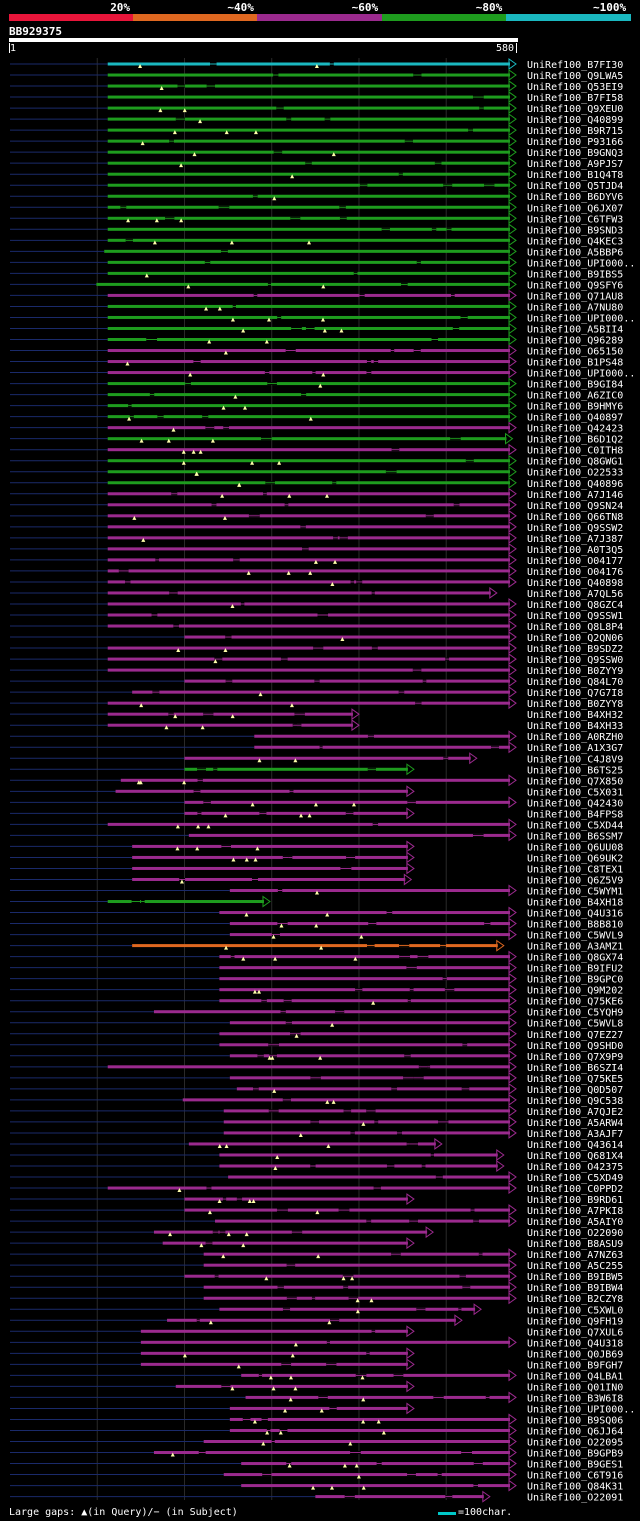  I want to click on hit-label: UniRef100_UPI000.., so click(581, 374).